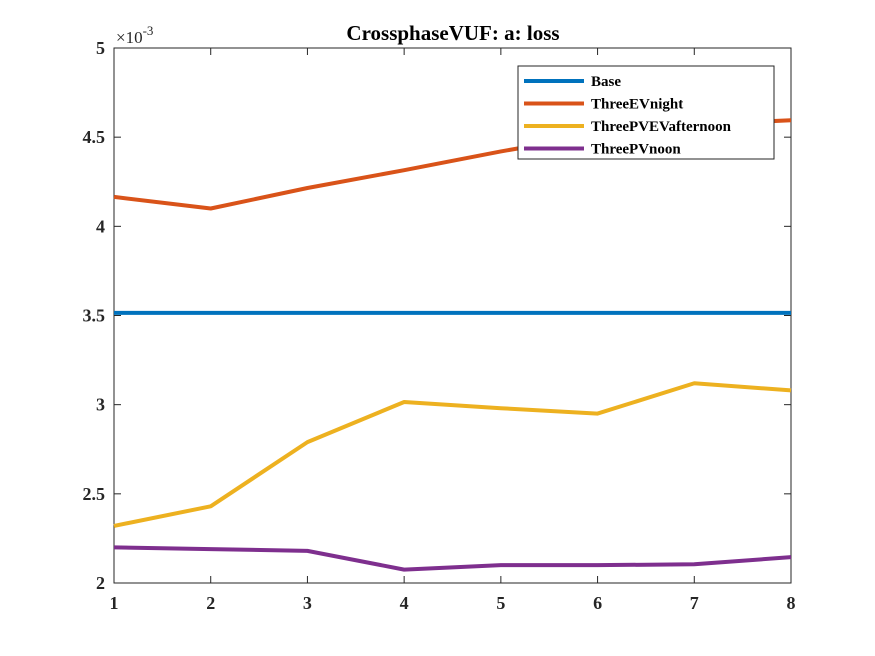 The height and width of the screenshot is (656, 875). I want to click on x-tick-label: 7, so click(694, 603).